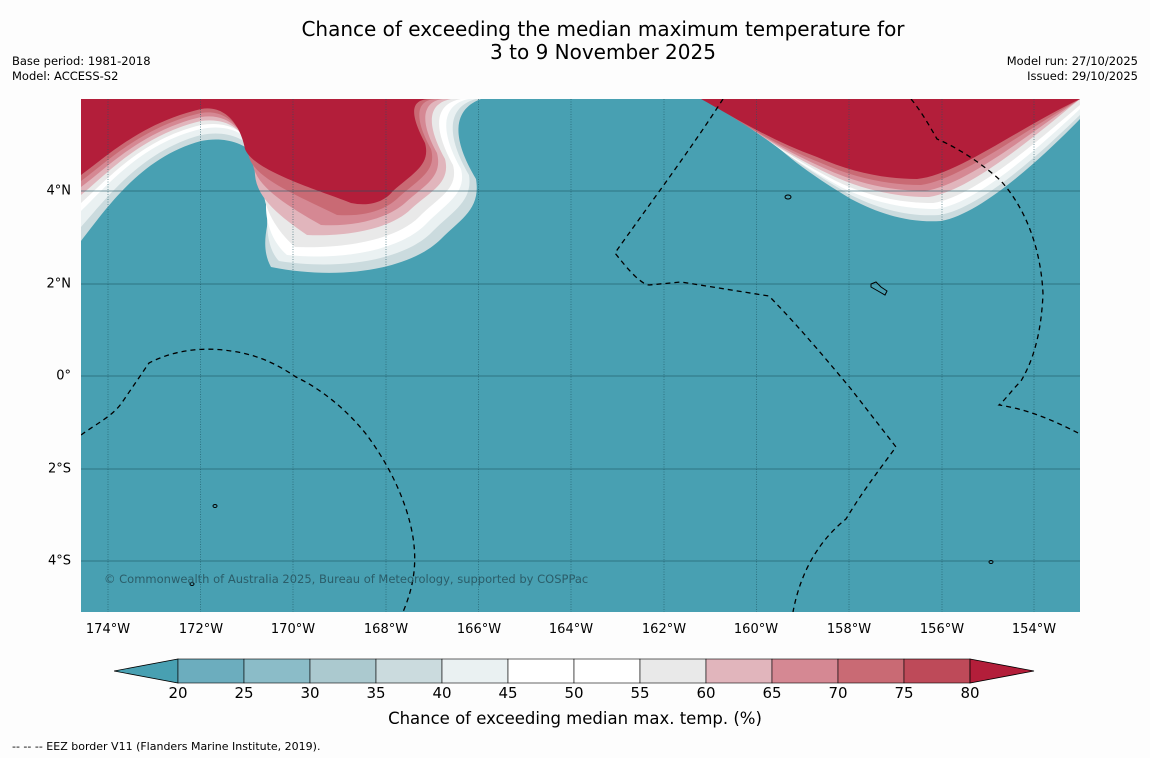 Image resolution: width=1150 pixels, height=758 pixels. What do you see at coordinates (838, 693) in the screenshot?
I see `colorbar-tick: 70` at bounding box center [838, 693].